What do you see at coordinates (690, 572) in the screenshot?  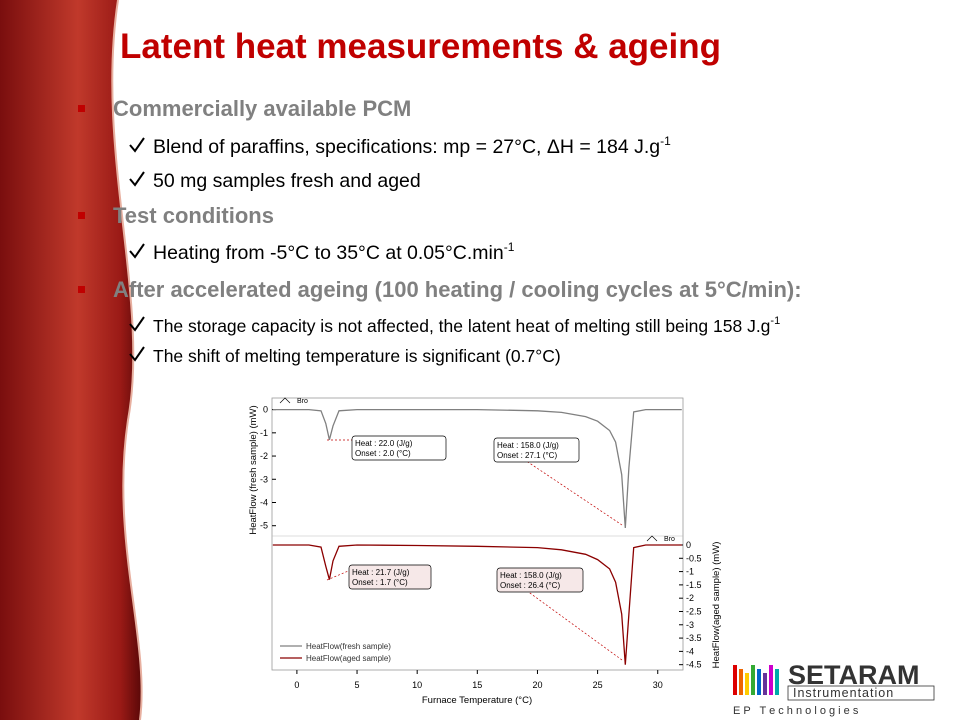 I see `y2-tick-label: -1` at bounding box center [690, 572].